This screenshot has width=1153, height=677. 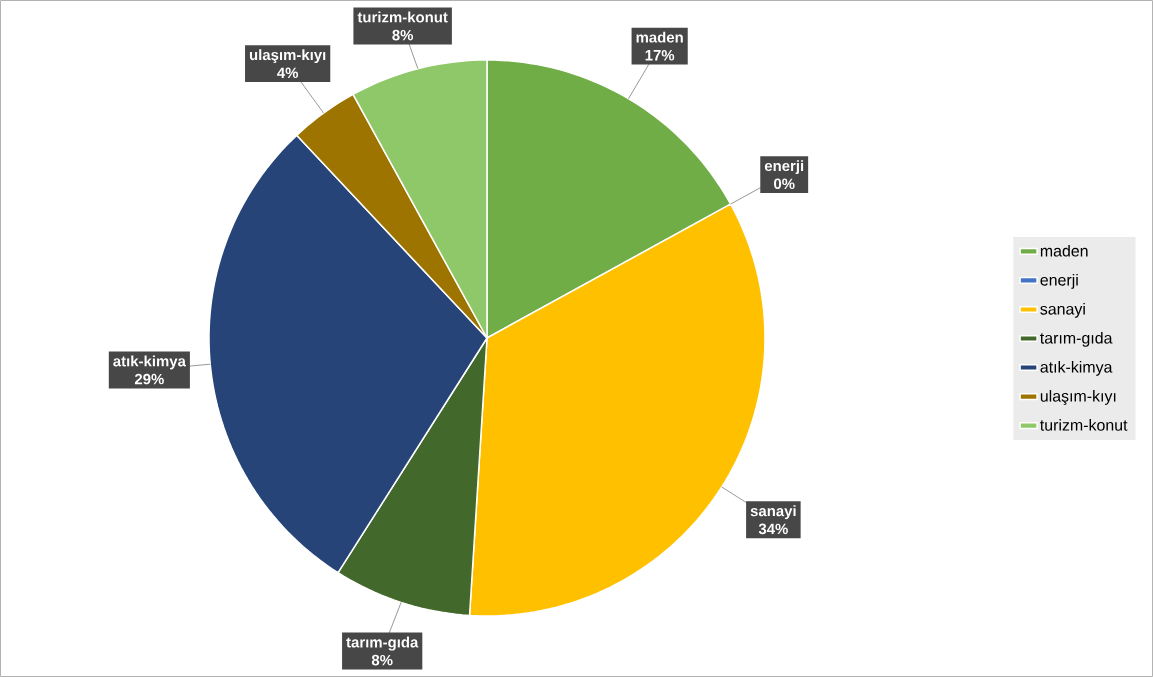 What do you see at coordinates (1062, 310) in the screenshot?
I see `legend-label: sanayi` at bounding box center [1062, 310].